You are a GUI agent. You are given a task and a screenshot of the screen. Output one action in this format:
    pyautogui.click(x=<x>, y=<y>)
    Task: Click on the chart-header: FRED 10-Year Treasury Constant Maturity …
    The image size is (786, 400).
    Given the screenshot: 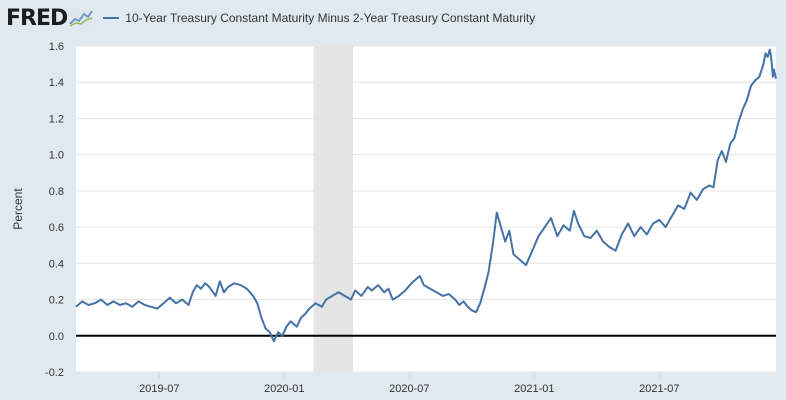 What is the action you would take?
    pyautogui.click(x=393, y=18)
    